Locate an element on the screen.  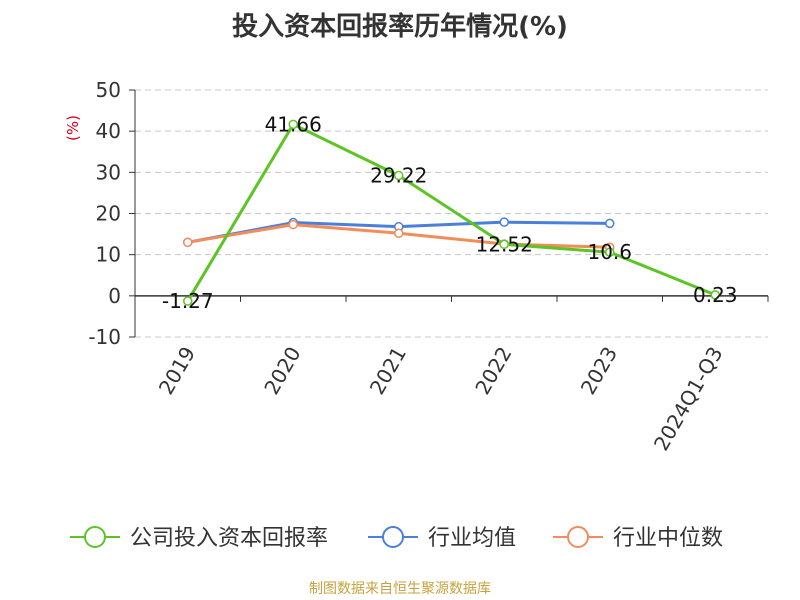
legend-item: 公司投入资本回报率 is located at coordinates (199, 538).